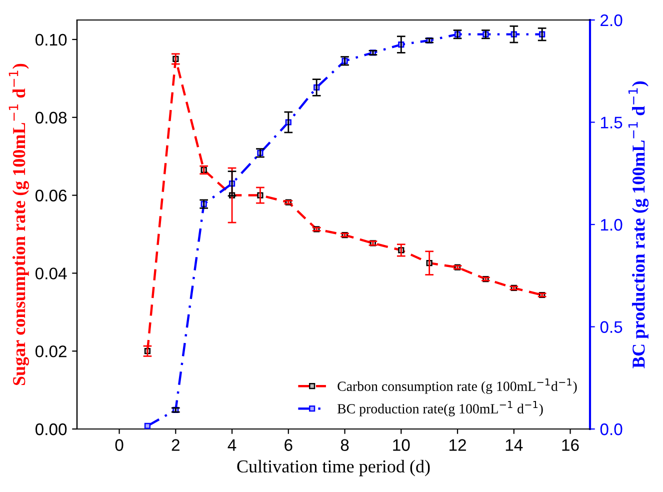 The width and height of the screenshot is (663, 492). Describe the element at coordinates (611, 429) in the screenshot. I see `y2-tick-label: 0.0` at that location.